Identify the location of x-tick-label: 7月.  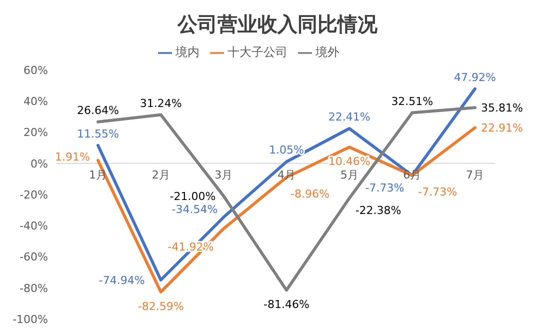
(475, 175).